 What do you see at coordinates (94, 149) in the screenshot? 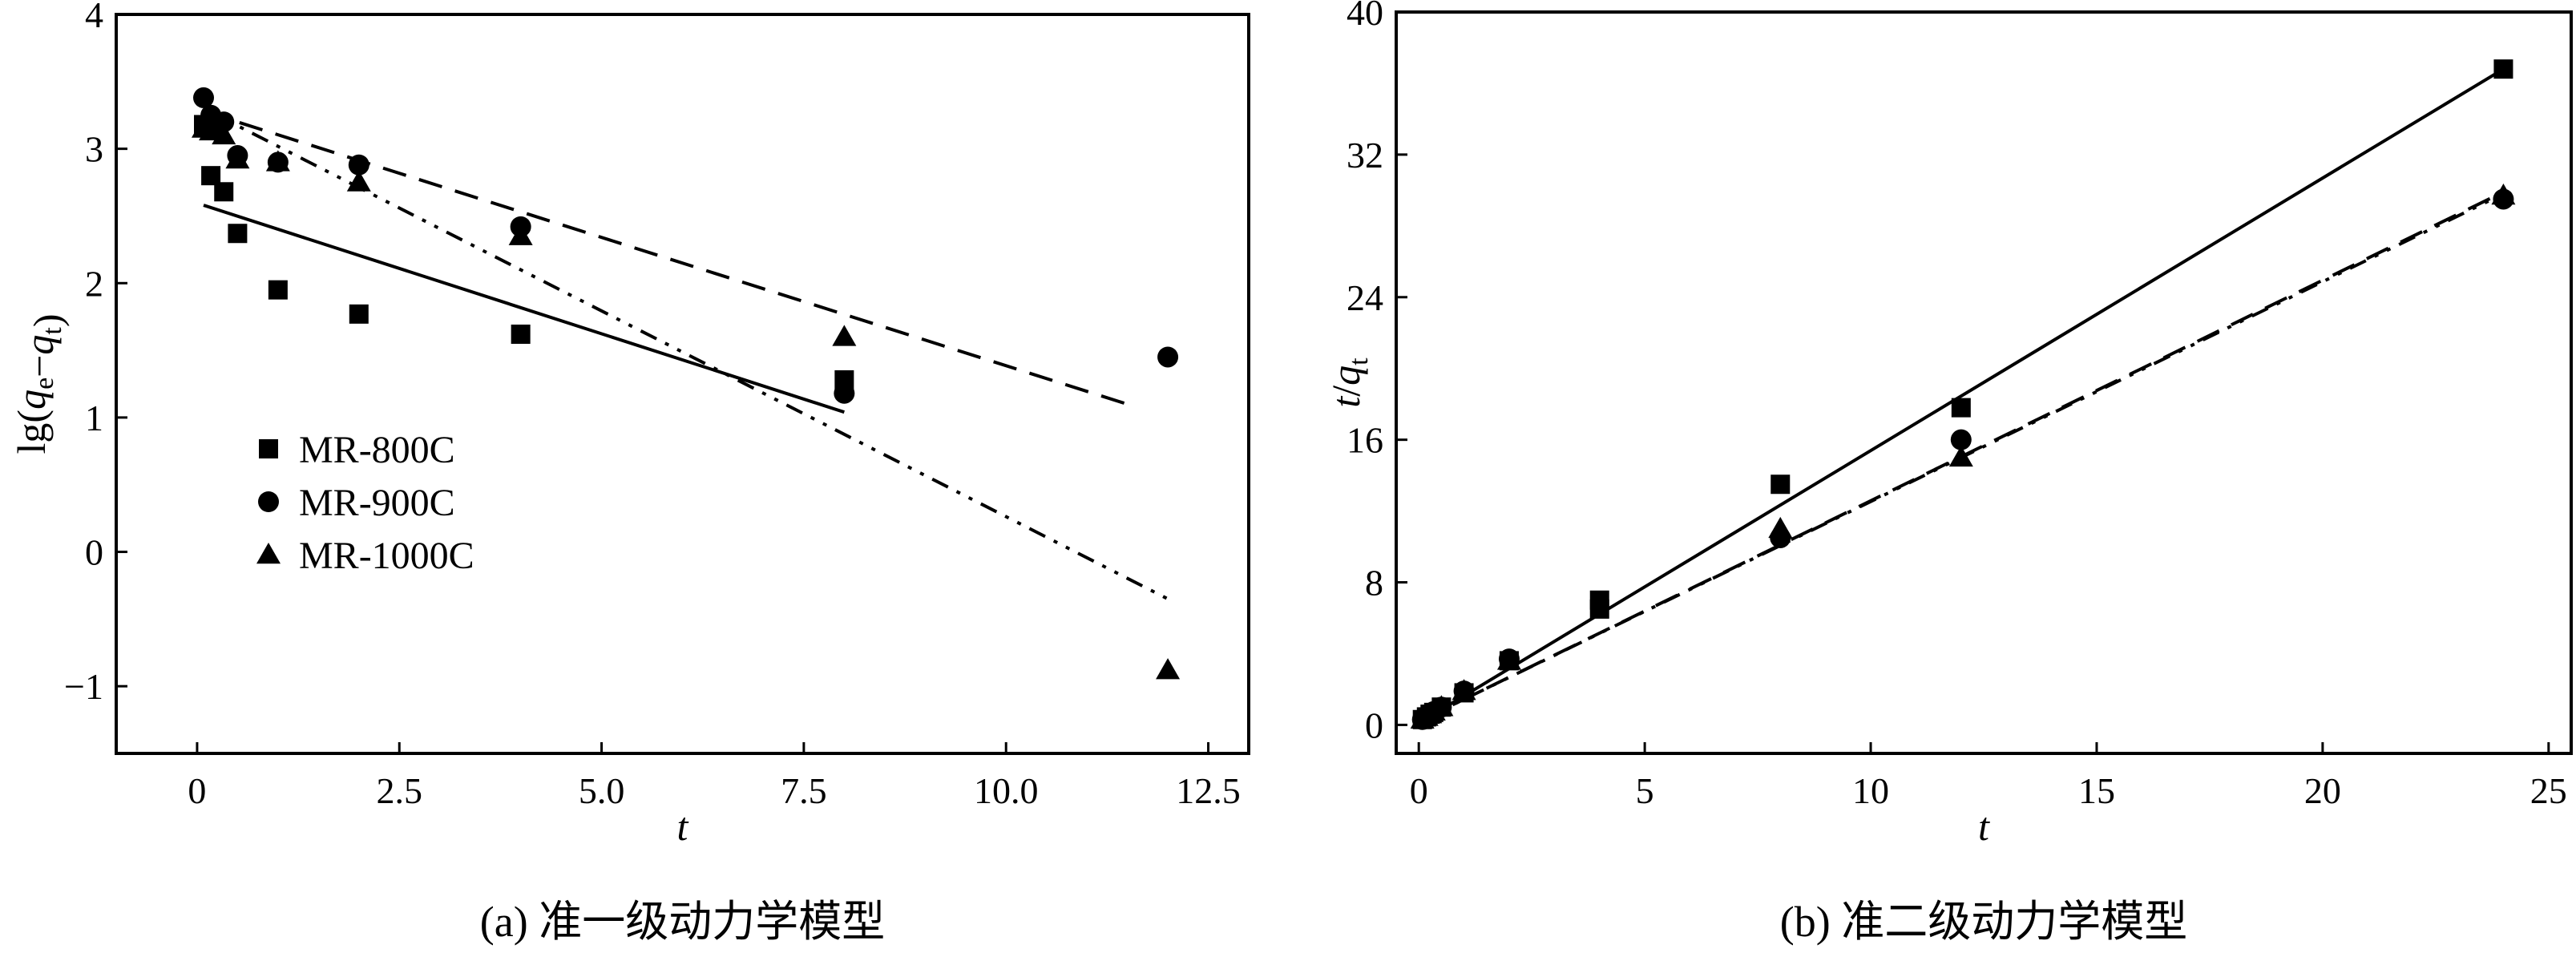
I see `y-tick-label: 3` at bounding box center [94, 149].